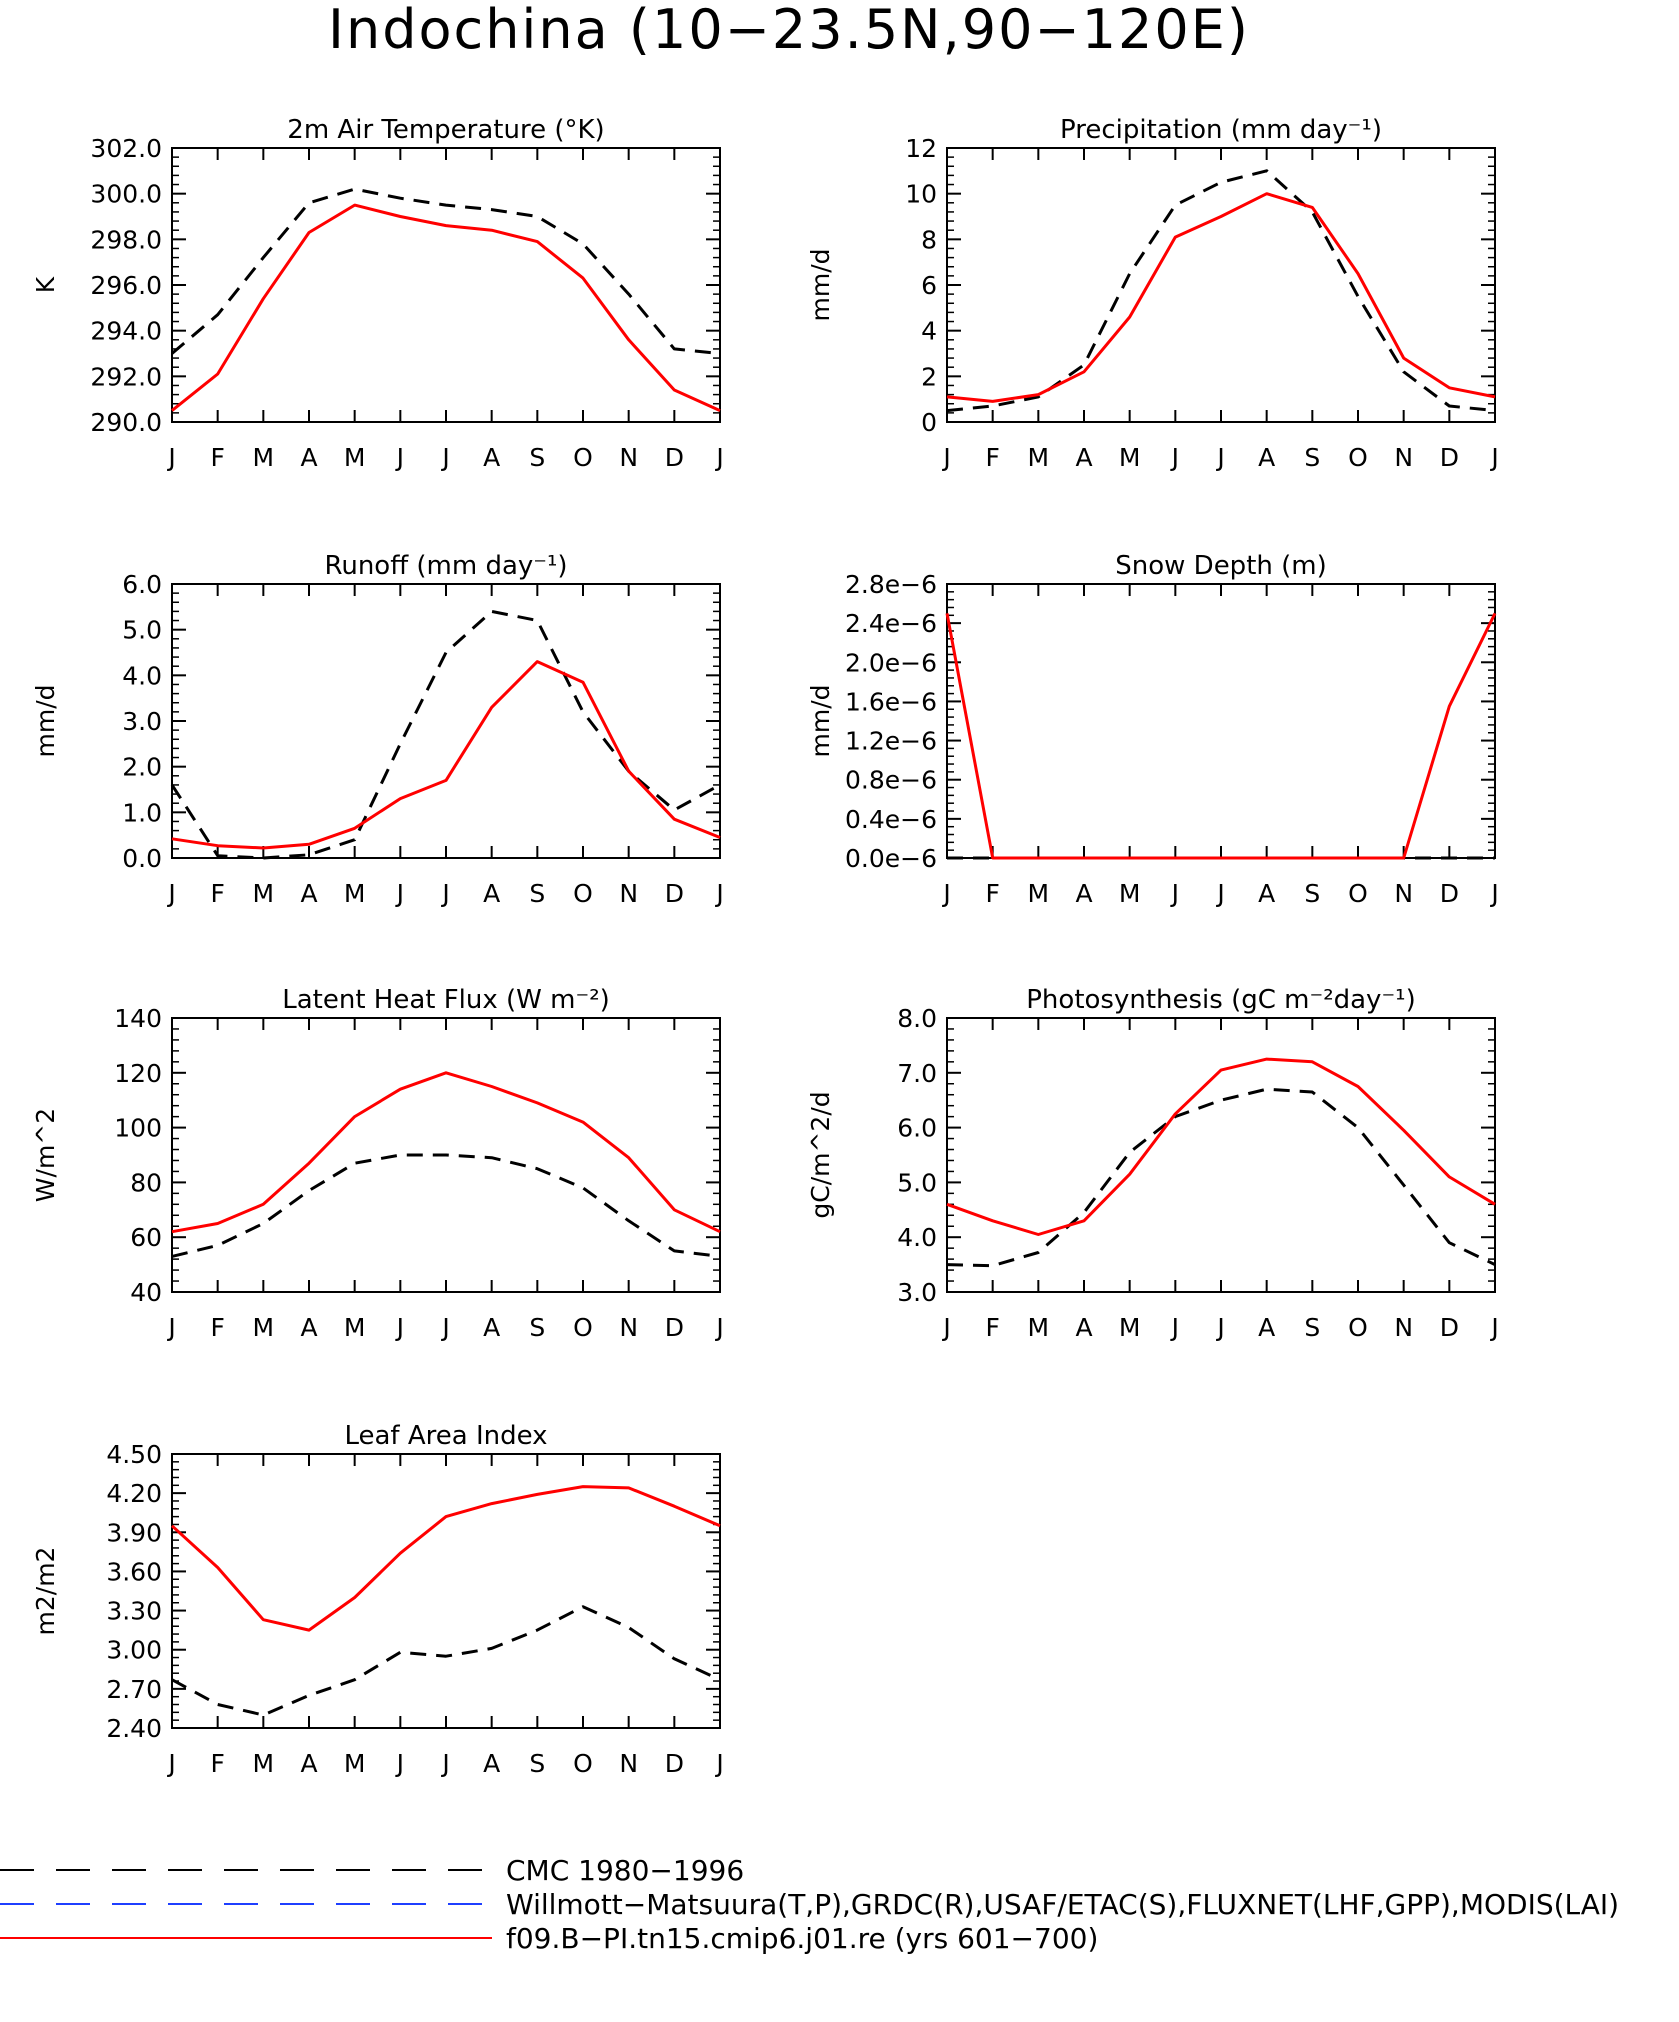 The height and width of the screenshot is (2022, 1679). I want to click on y-tick-label: 100, so click(138, 1128).